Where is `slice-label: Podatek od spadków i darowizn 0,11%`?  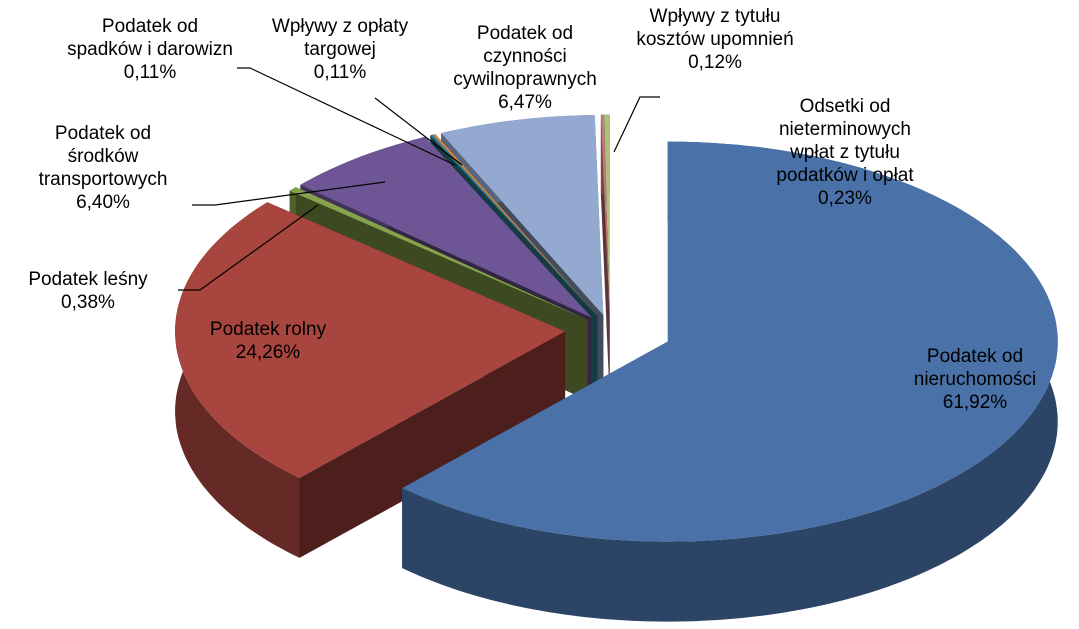 slice-label: Podatek od spadków i darowizn 0,11% is located at coordinates (150, 49).